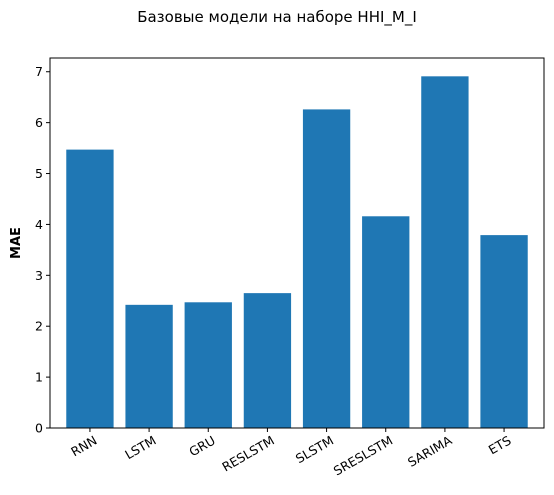 The height and width of the screenshot is (495, 554). Describe the element at coordinates (39, 326) in the screenshot. I see `y-tick-label: 2` at that location.